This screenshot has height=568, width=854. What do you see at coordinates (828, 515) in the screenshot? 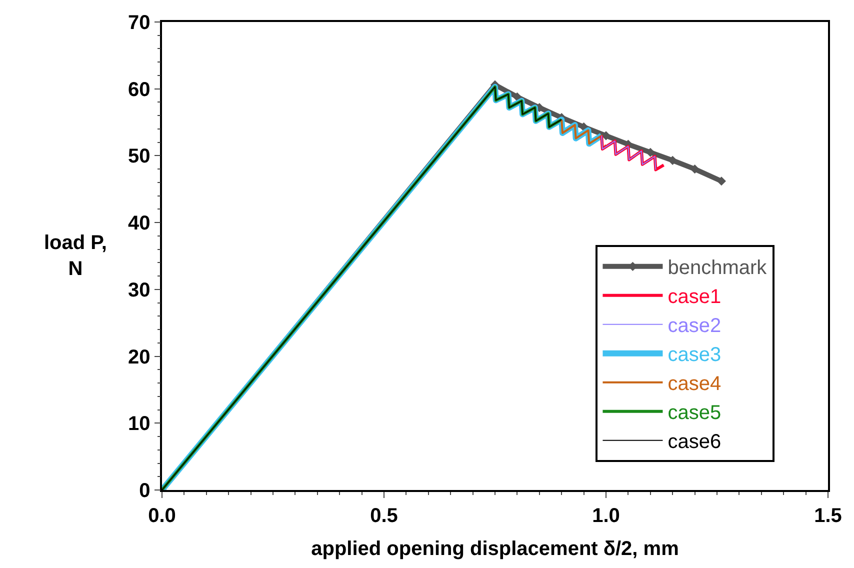
I see `x-tick-label: 1.5` at bounding box center [828, 515].